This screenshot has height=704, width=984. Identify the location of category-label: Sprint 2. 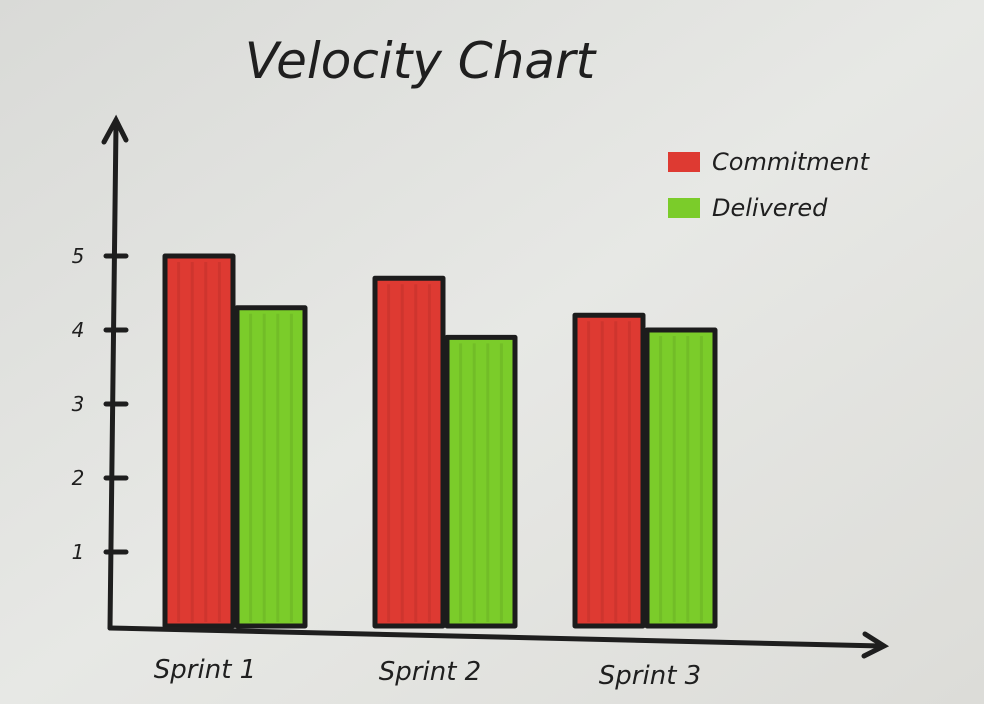
(430, 672).